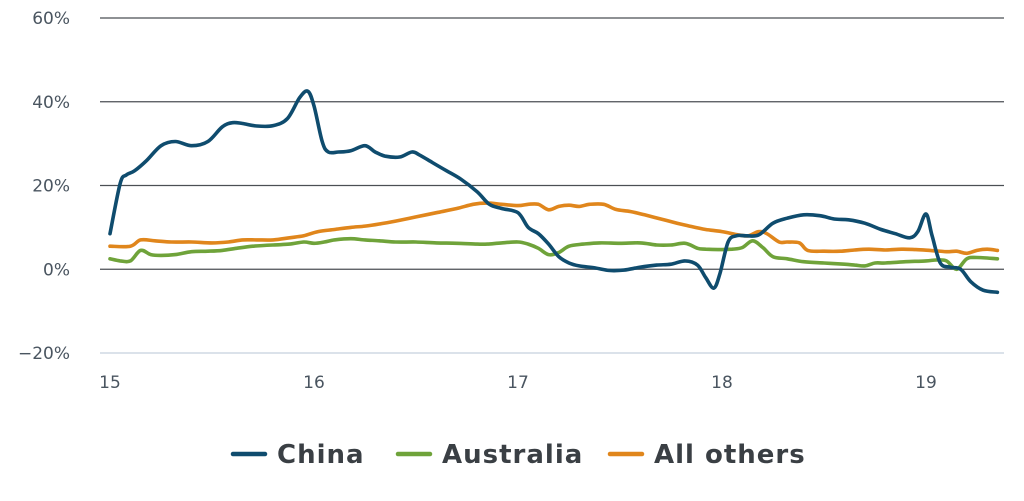  What do you see at coordinates (110, 383) in the screenshot?
I see `x-tick-label: 15` at bounding box center [110, 383].